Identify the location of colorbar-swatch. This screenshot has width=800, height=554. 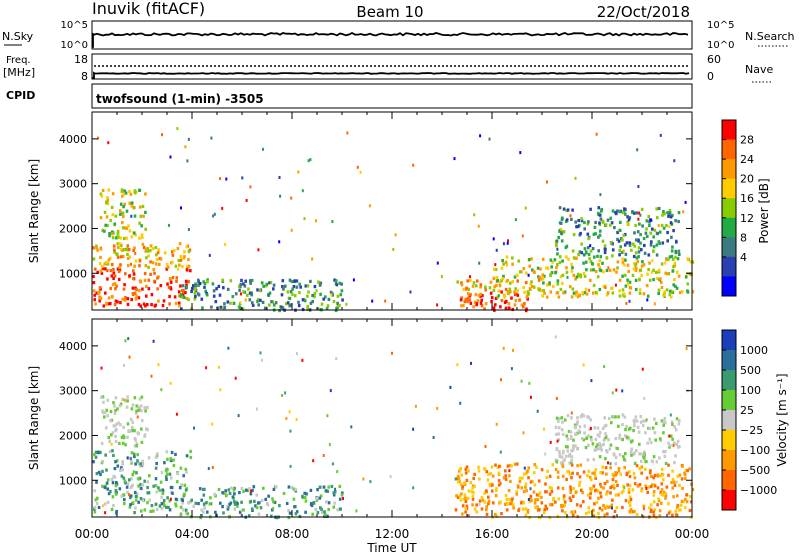
(729, 460).